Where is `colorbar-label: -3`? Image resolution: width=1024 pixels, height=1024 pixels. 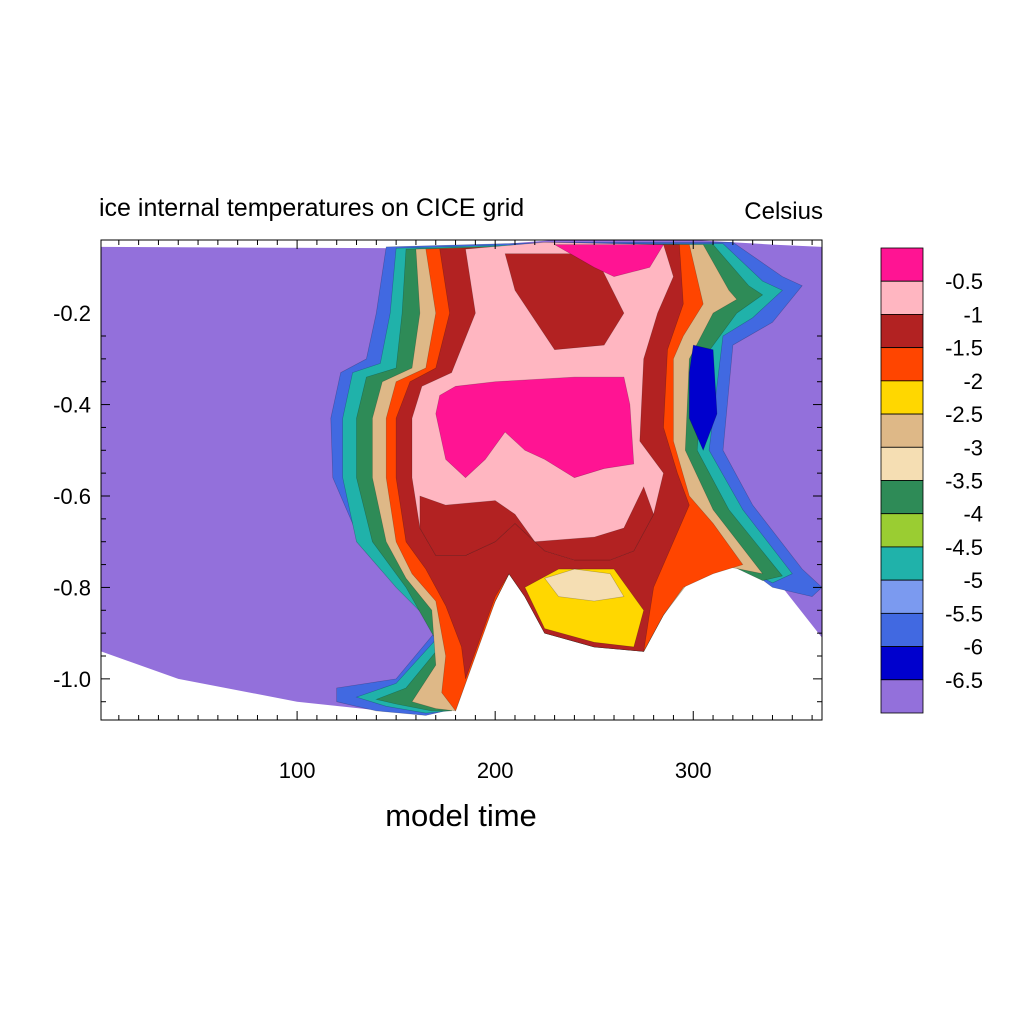 colorbar-label: -3 is located at coordinates (973, 447).